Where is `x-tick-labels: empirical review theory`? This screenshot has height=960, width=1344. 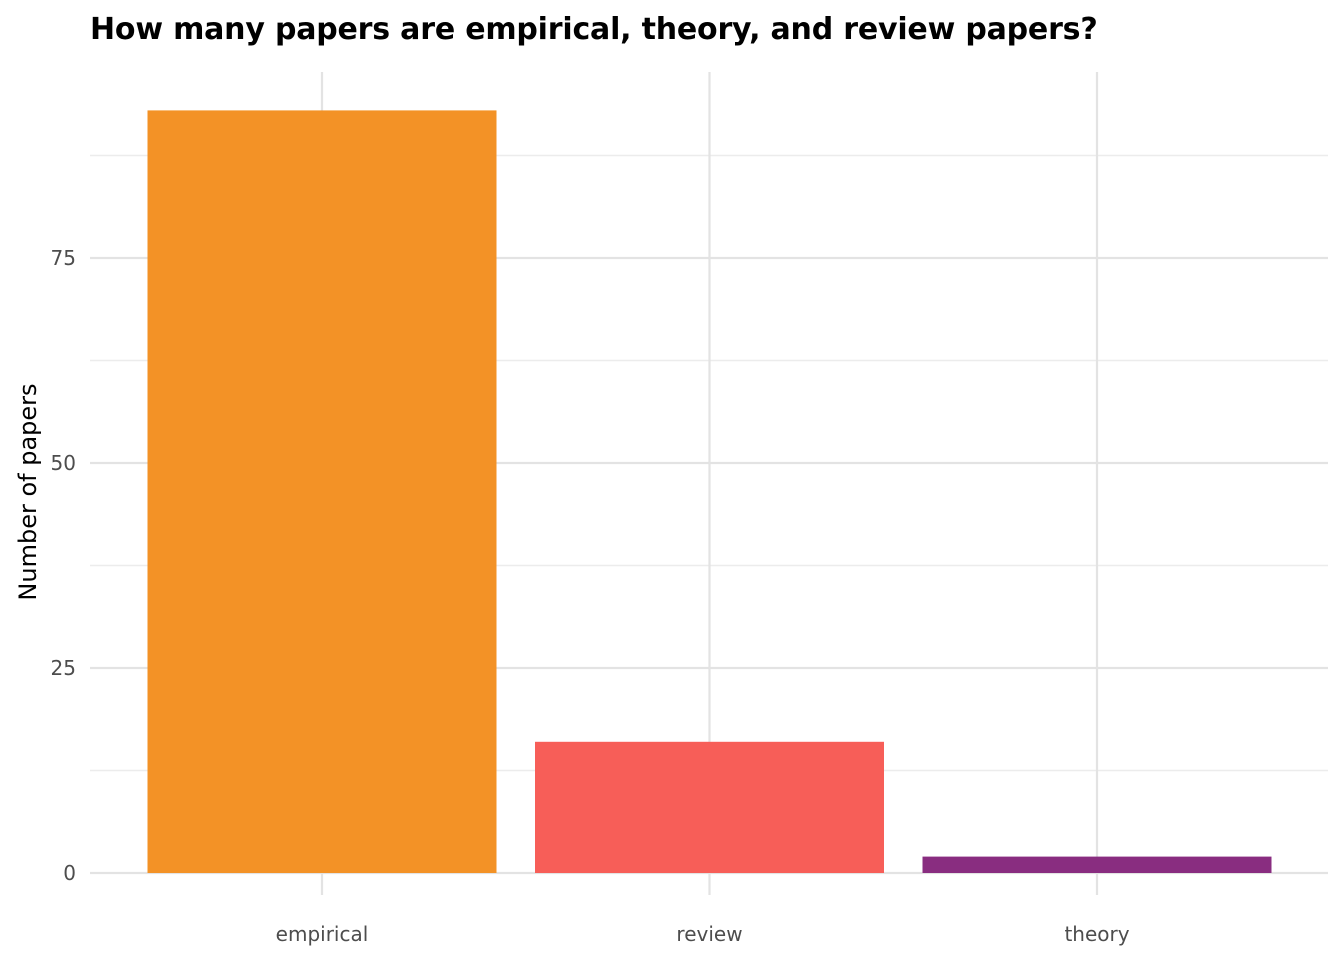 x-tick-labels: empirical review theory is located at coordinates (703, 934).